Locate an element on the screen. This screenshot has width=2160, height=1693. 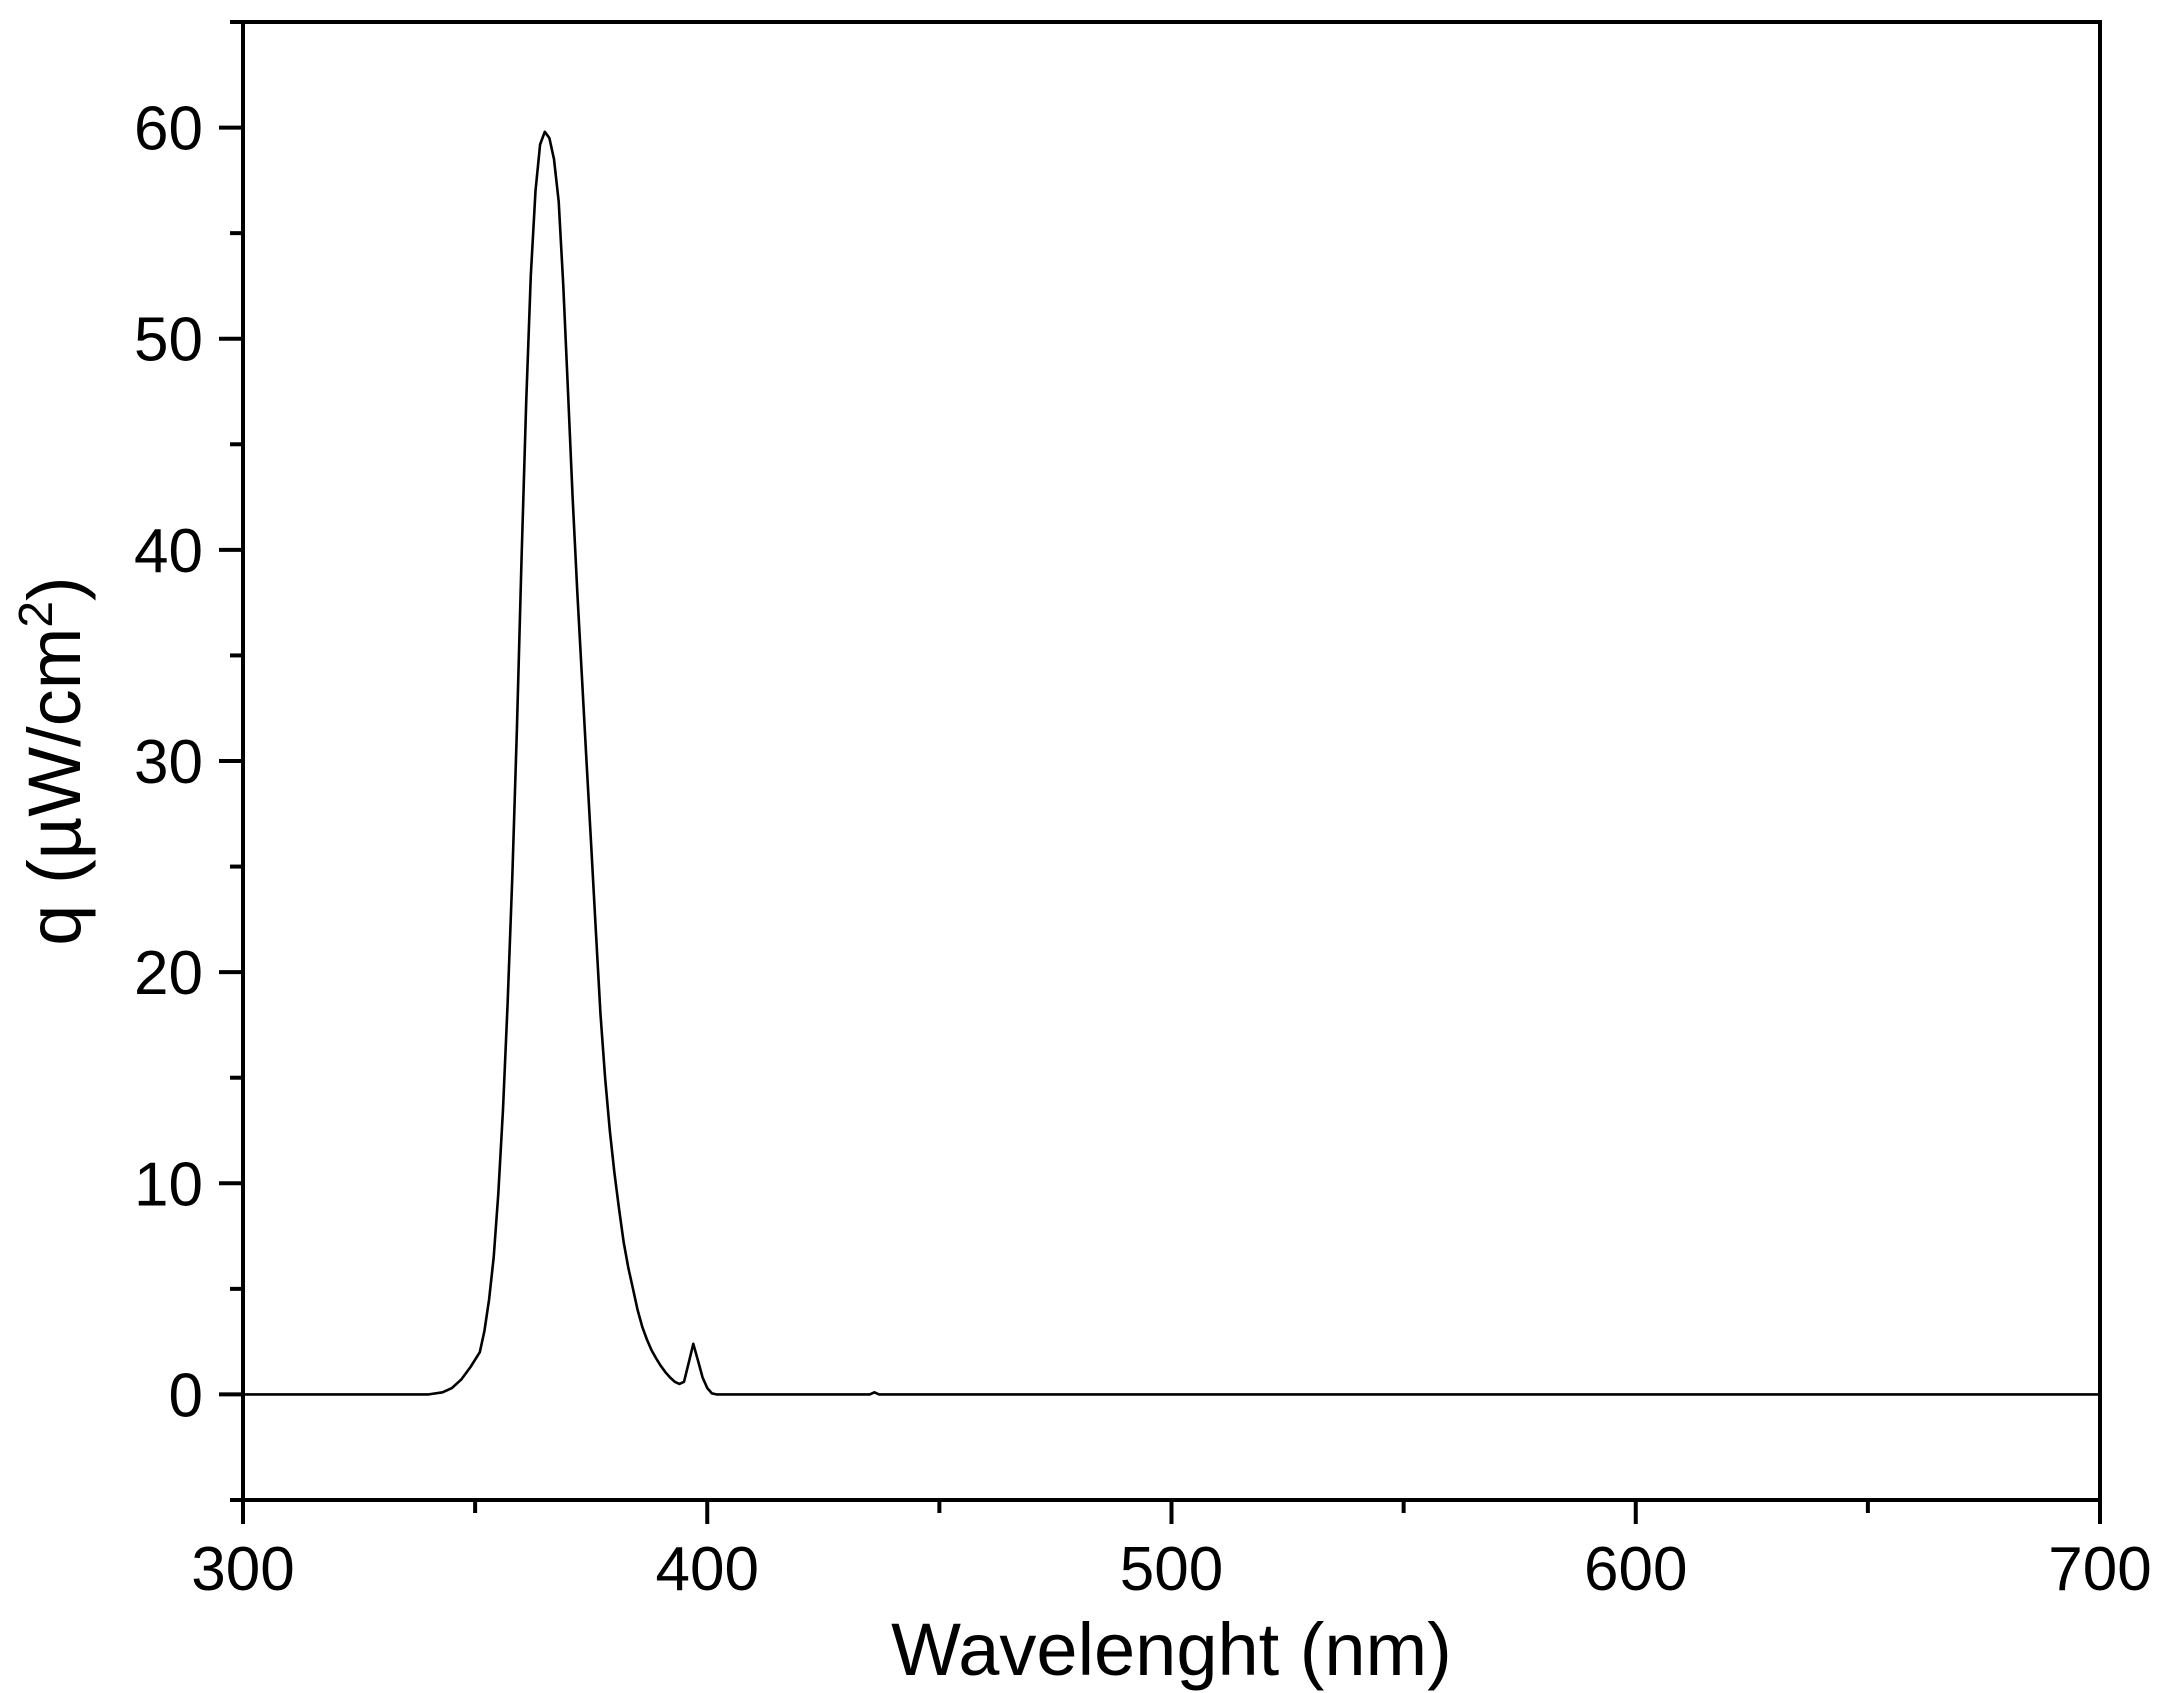
y-tick-label: 40 is located at coordinates (168, 551).